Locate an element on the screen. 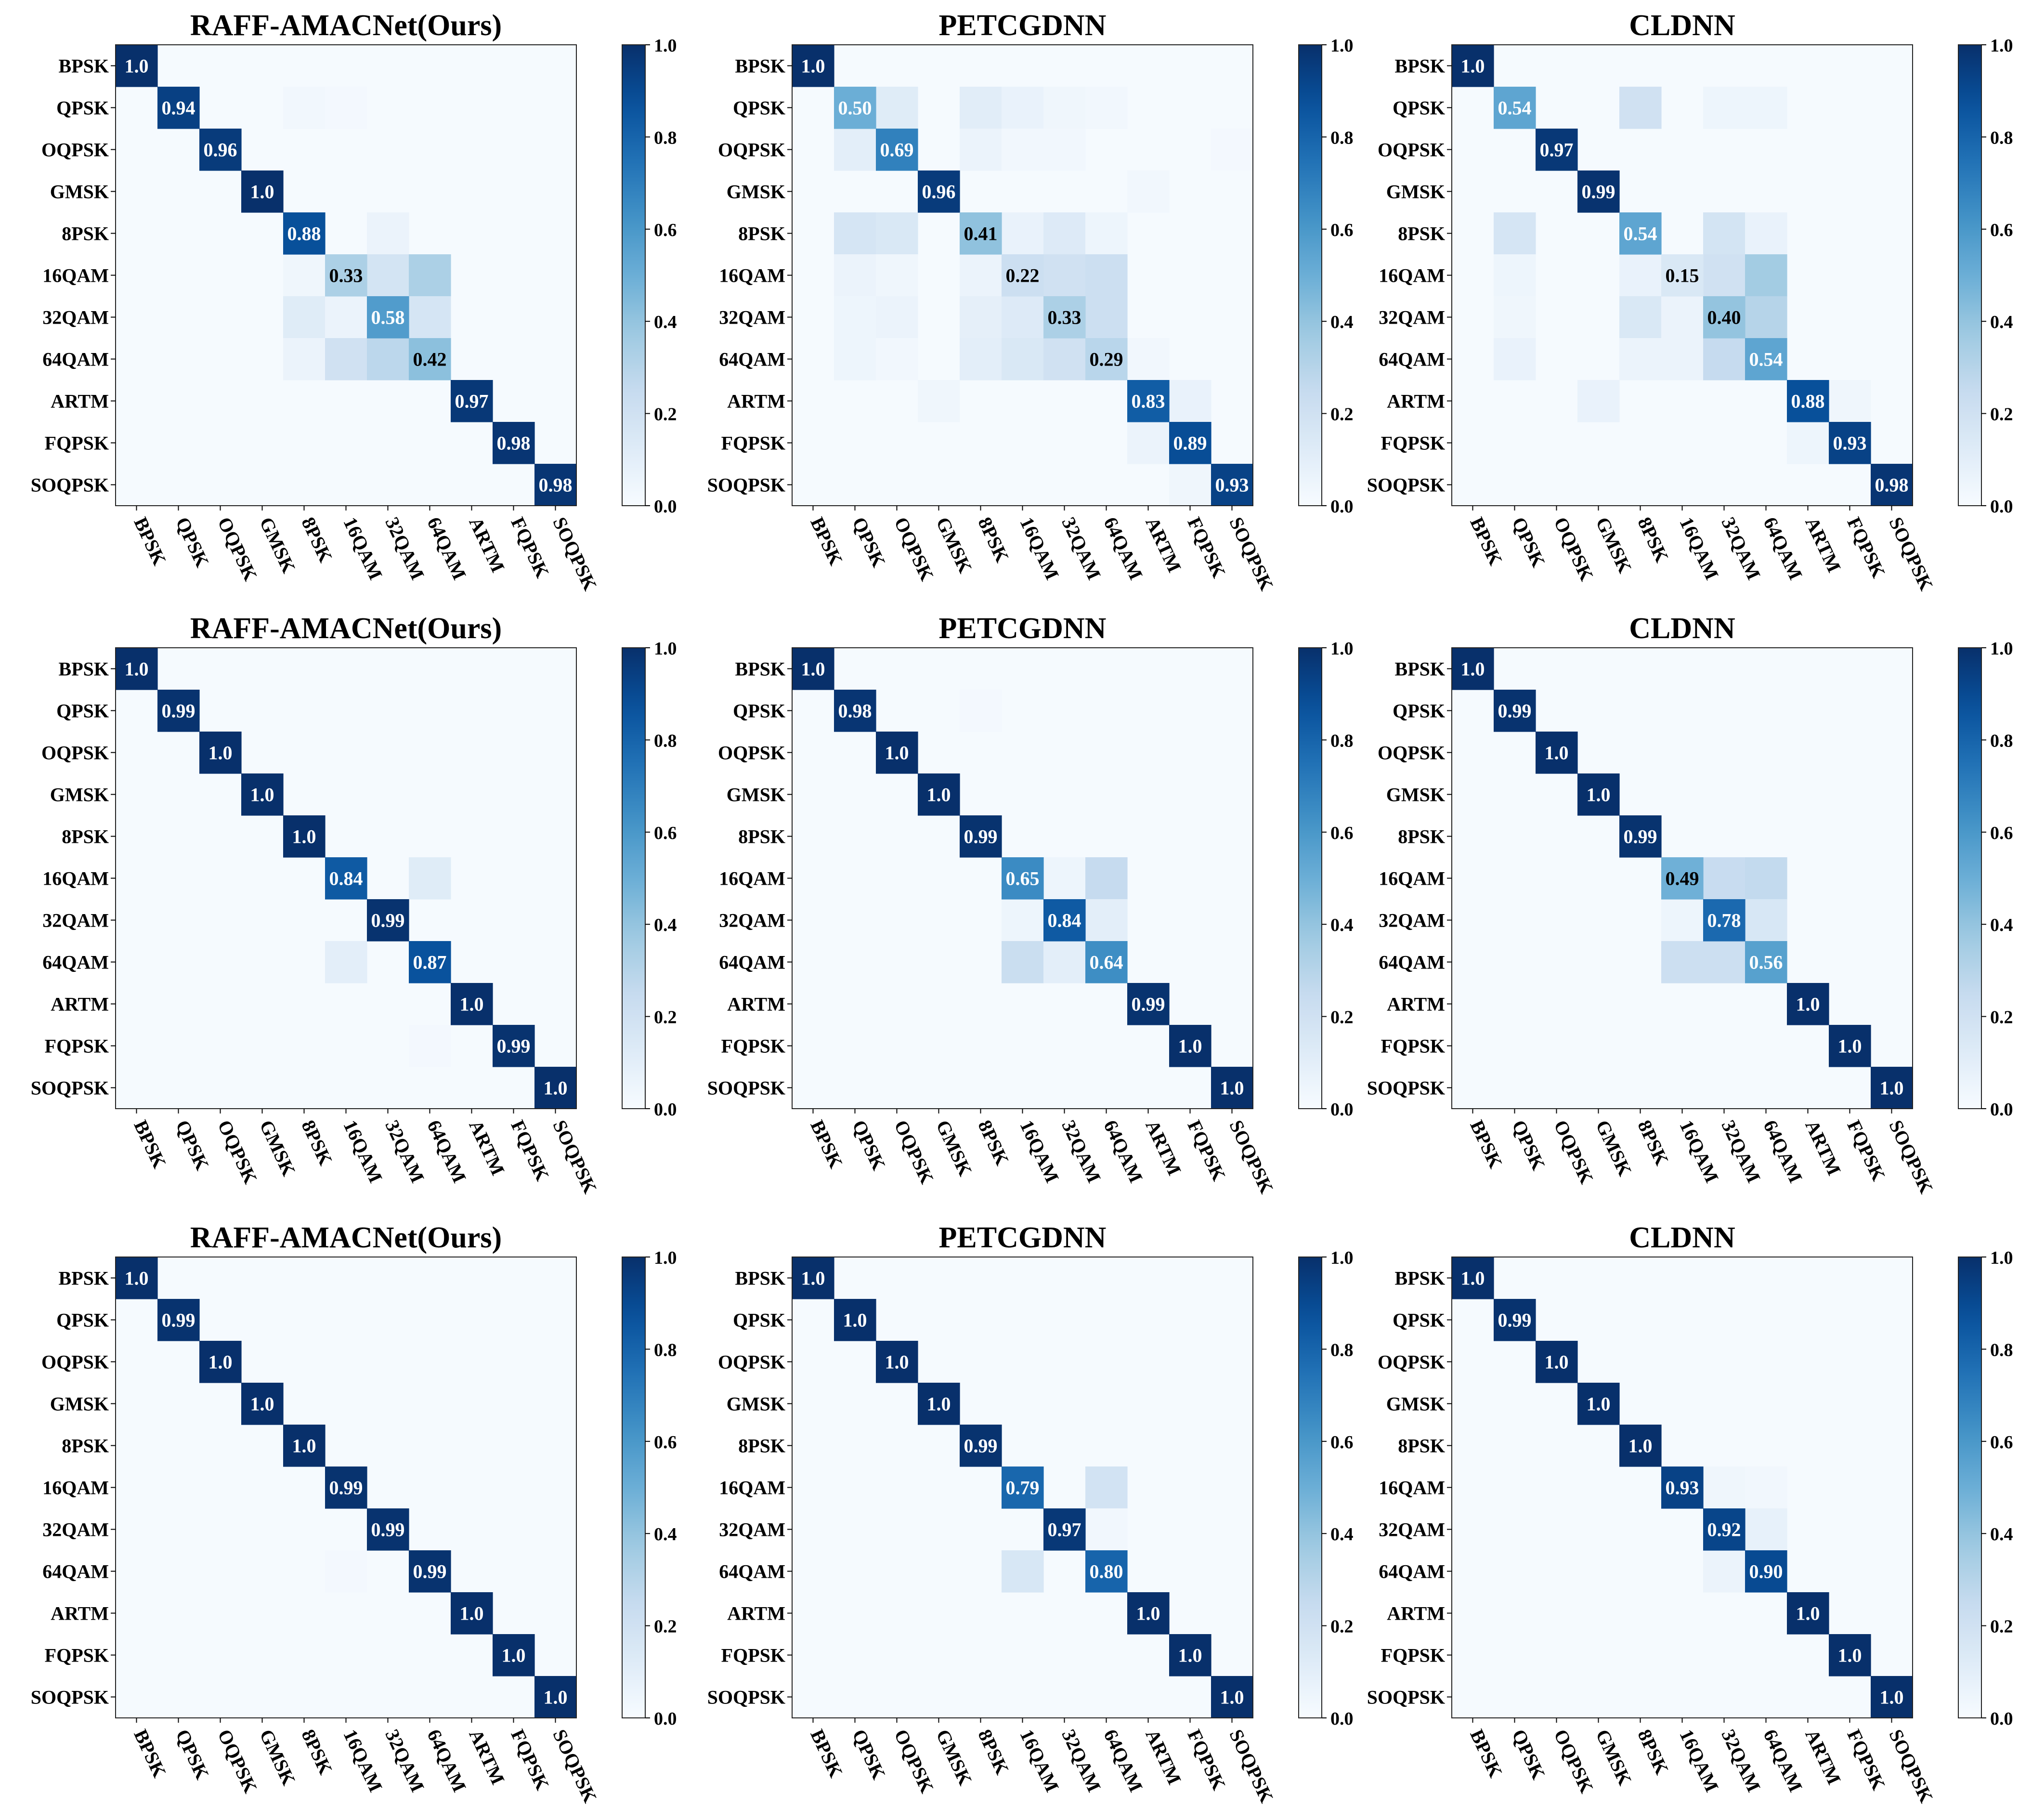  cell-value-label: 0.96 is located at coordinates (221, 150).